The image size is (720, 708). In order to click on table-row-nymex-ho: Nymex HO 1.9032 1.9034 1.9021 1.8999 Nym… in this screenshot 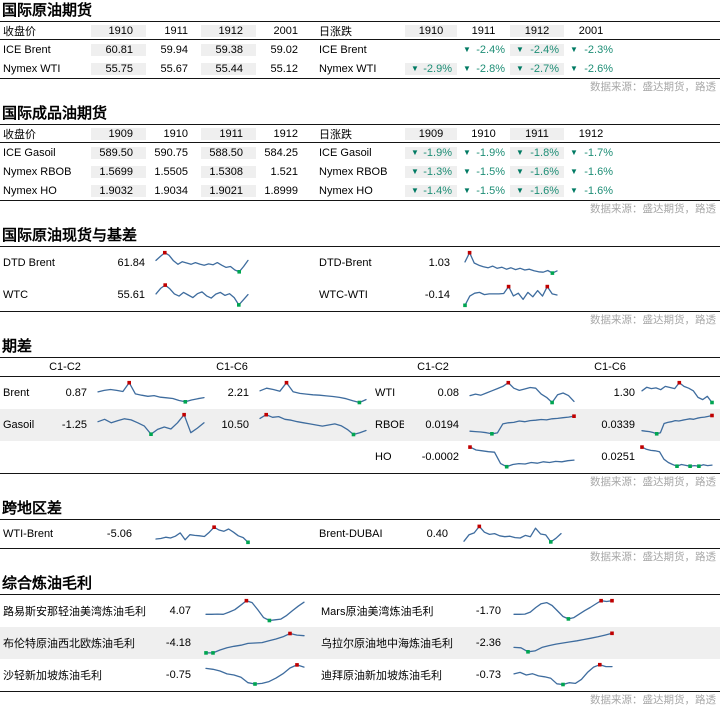, I will do `click(360, 190)`.